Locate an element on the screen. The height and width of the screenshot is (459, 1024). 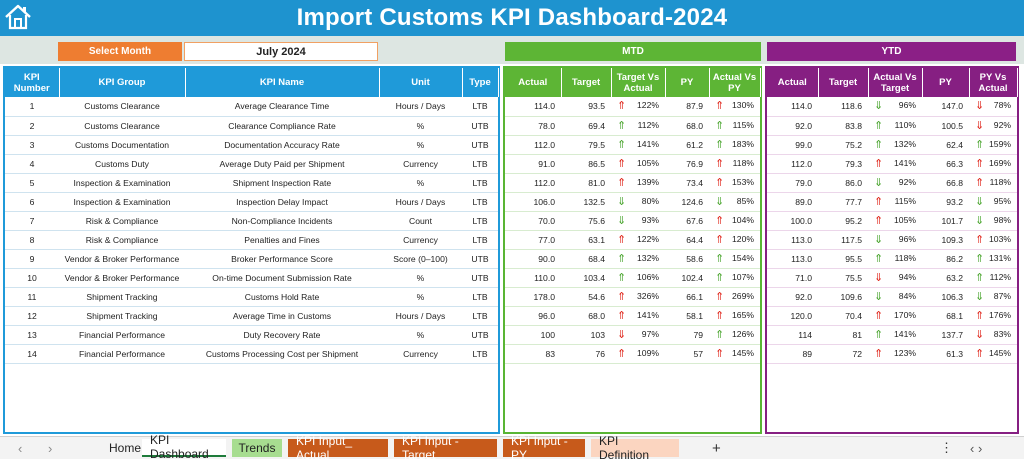
kpi-number-cell: 1 is located at coordinates (32, 107).